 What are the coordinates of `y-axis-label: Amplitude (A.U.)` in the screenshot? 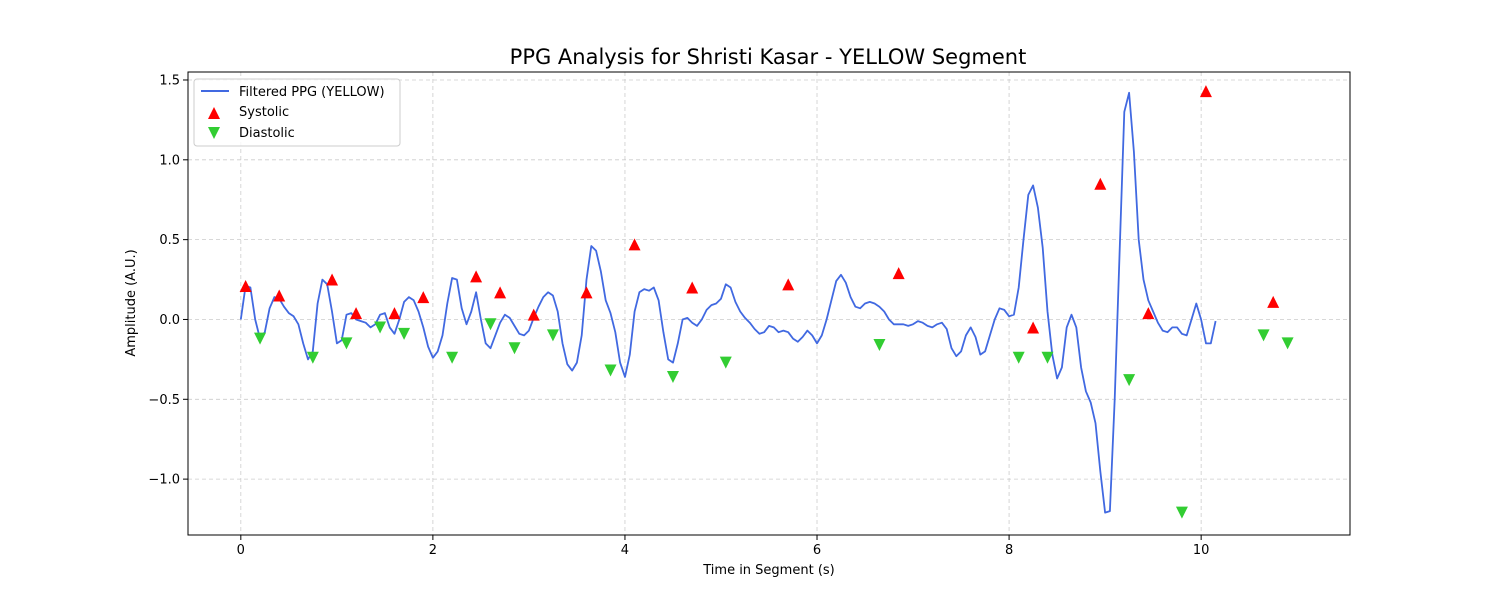 It's located at (131, 302).